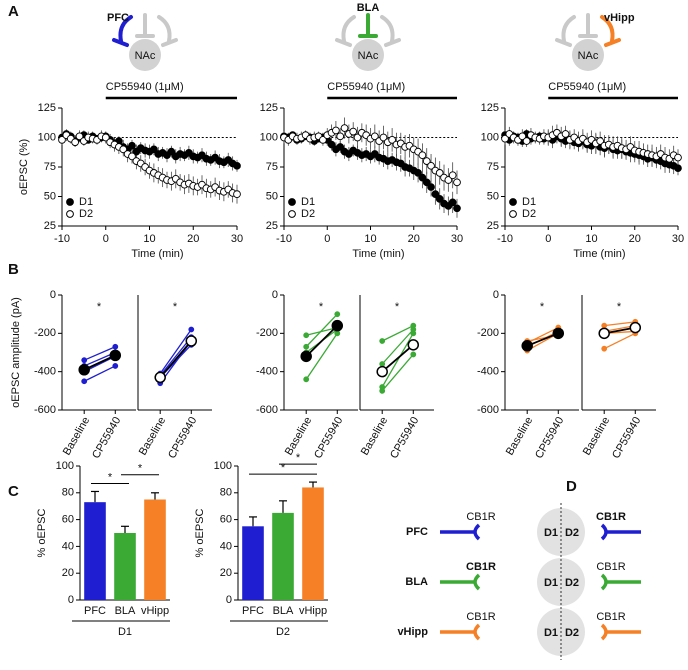 This screenshot has width=688, height=670. What do you see at coordinates (610, 617) in the screenshot?
I see `cb1r-label: CB1R` at bounding box center [610, 617].